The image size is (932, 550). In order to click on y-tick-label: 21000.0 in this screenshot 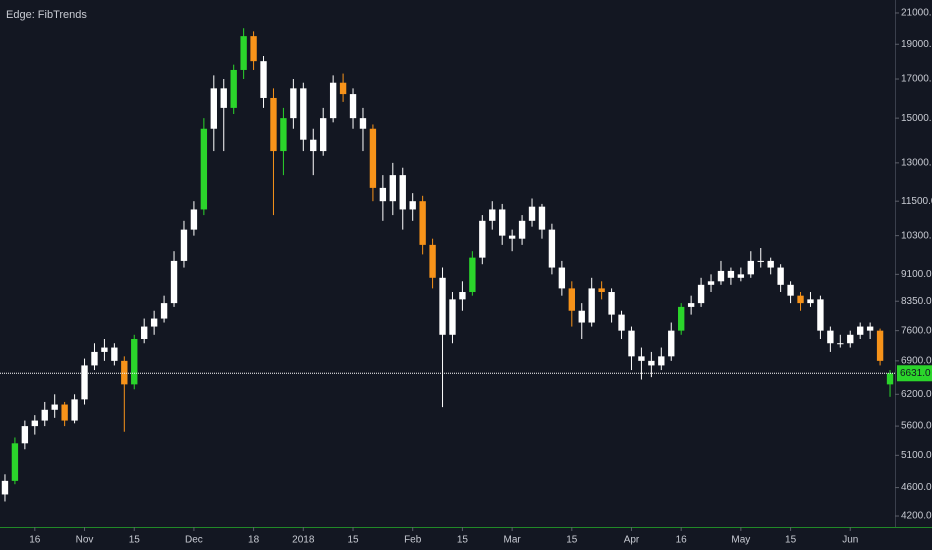, I will do `click(916, 13)`.